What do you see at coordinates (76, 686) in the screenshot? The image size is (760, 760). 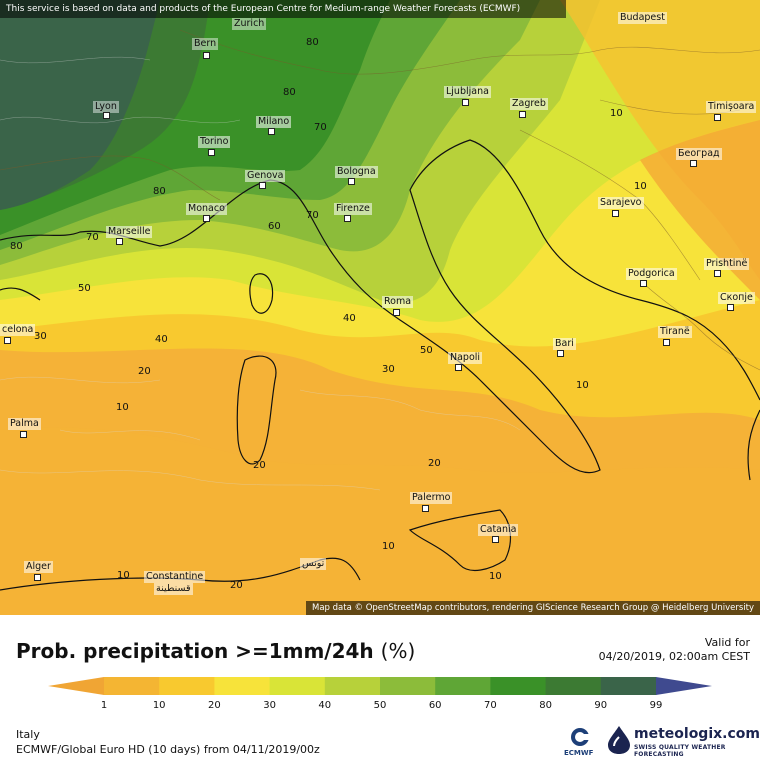 I see `scale-arrow-low` at bounding box center [76, 686].